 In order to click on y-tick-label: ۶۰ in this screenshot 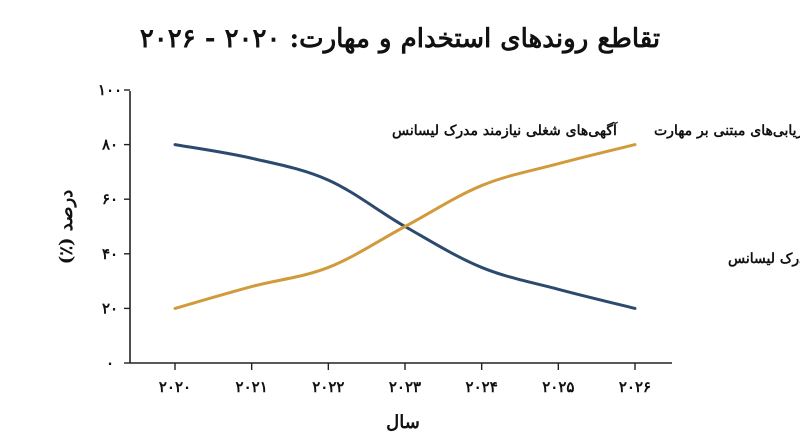, I will do `click(110, 199)`.